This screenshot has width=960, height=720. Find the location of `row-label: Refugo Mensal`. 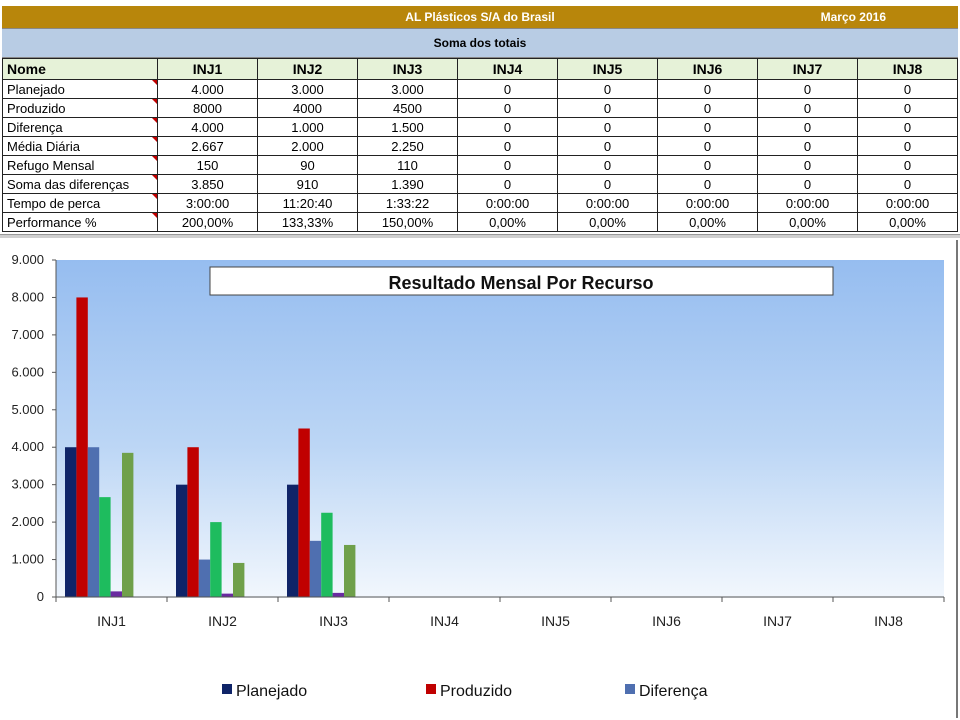

row-label: Refugo Mensal is located at coordinates (80, 165).